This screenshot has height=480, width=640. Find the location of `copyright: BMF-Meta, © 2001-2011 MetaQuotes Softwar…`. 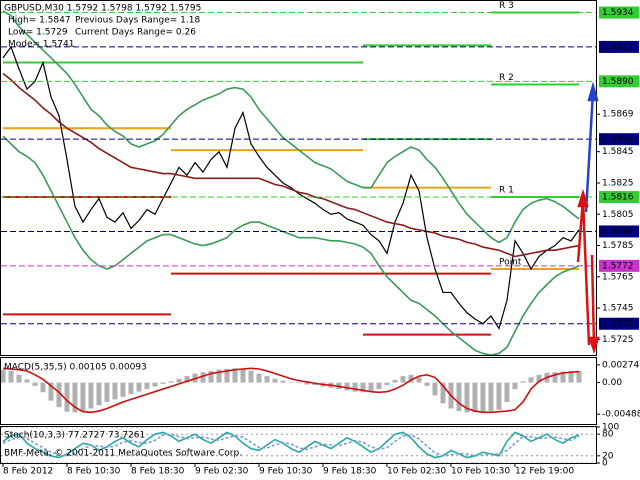

copyright: BMF-Meta, © 2001-2011 MetaQuotes Softwar… is located at coordinates (123, 454).